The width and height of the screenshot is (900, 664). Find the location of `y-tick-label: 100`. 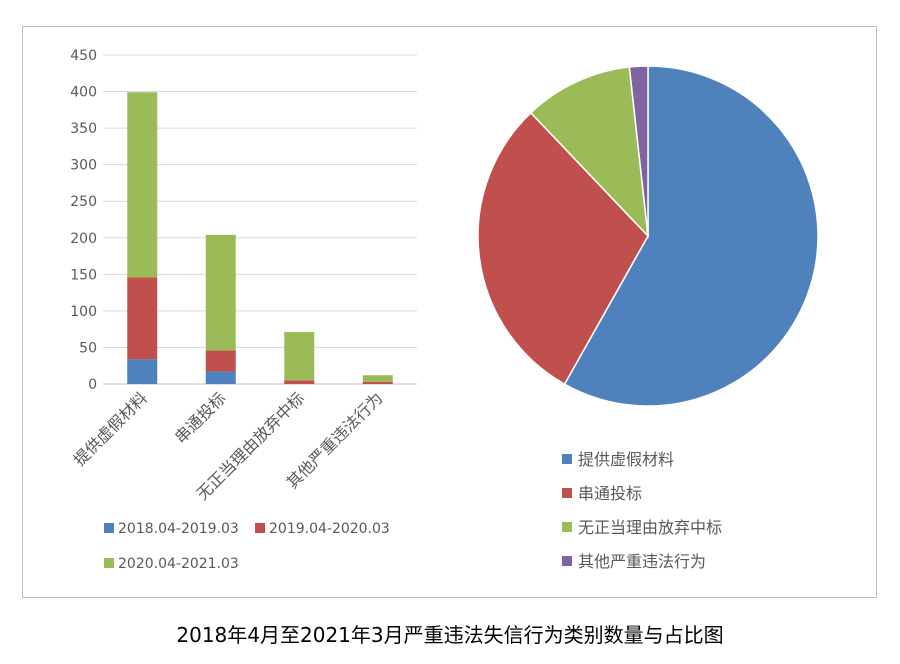

y-tick-label: 100 is located at coordinates (83, 312).